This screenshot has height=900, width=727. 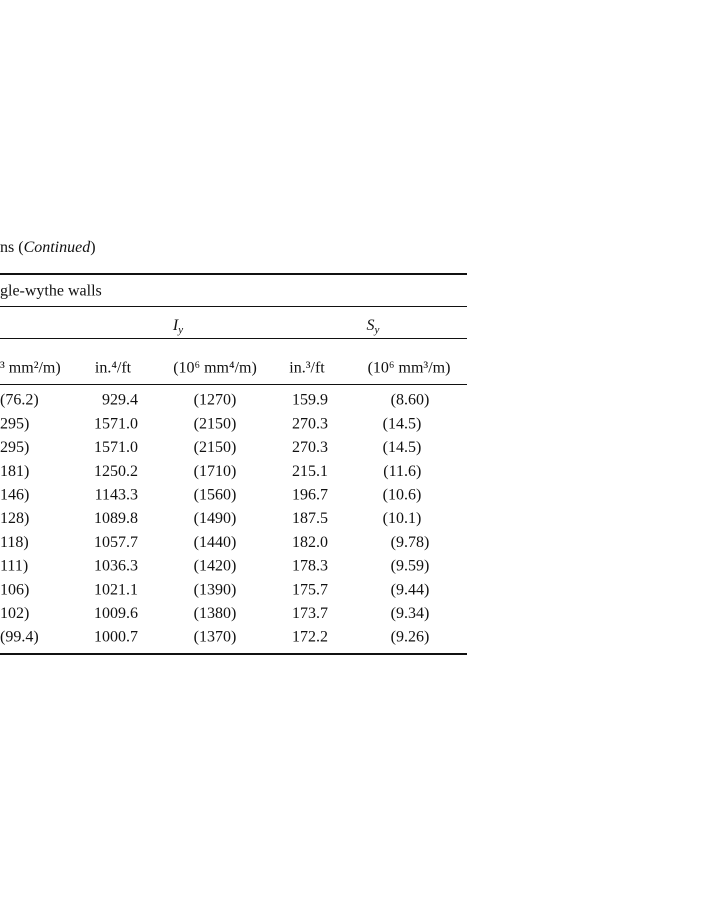 I want to click on column-header: in.³/ft, so click(x=307, y=368).